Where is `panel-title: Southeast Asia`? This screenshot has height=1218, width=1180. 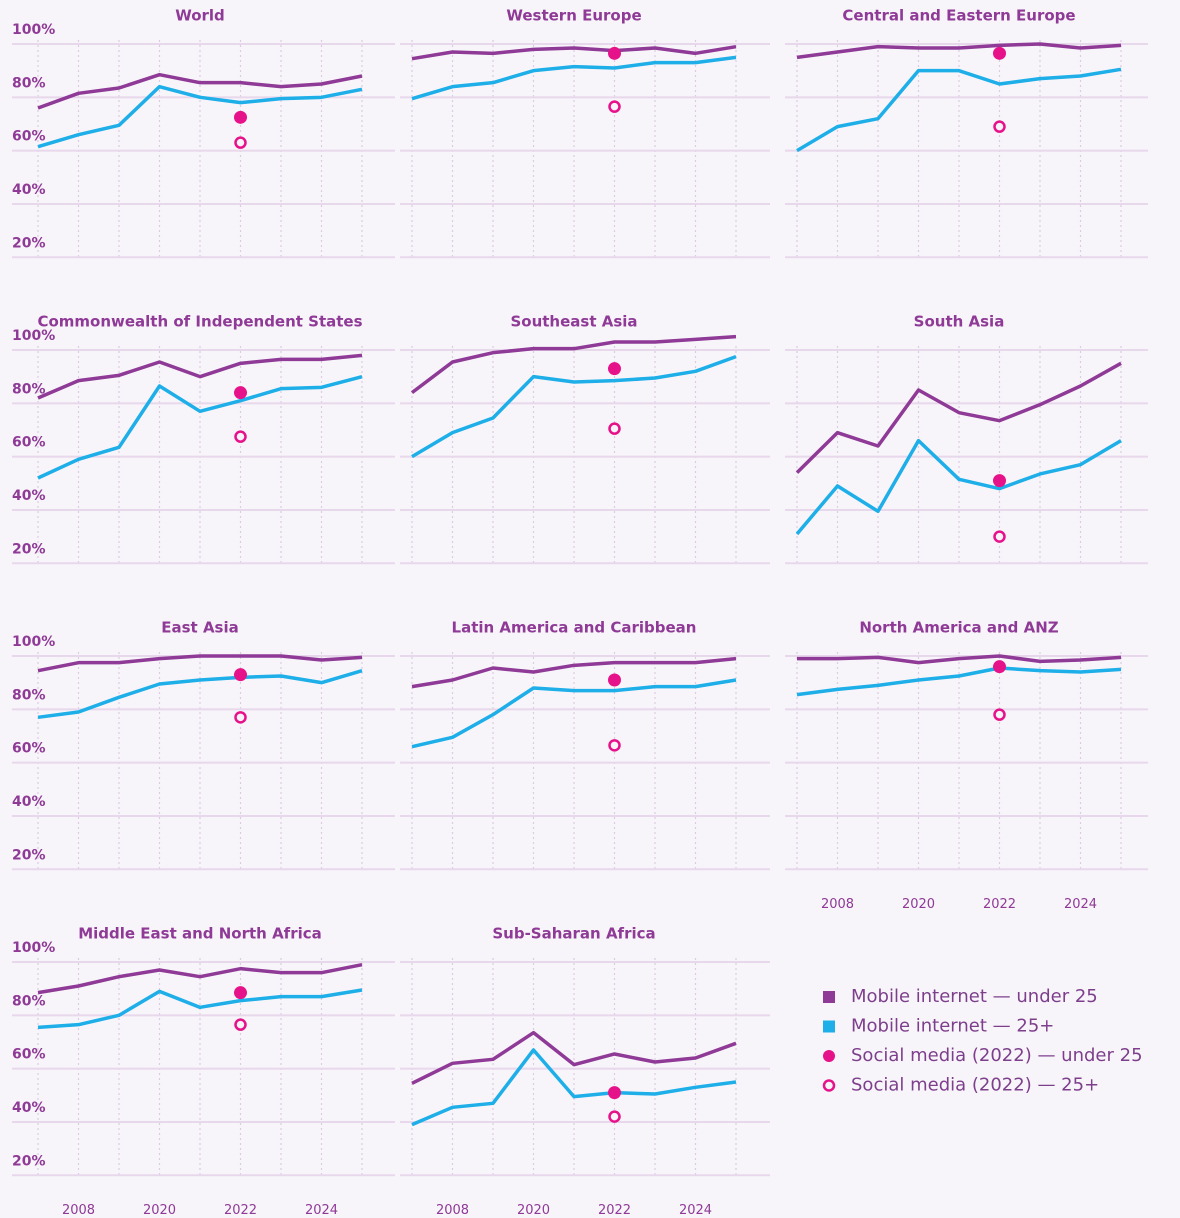 panel-title: Southeast Asia is located at coordinates (573, 322).